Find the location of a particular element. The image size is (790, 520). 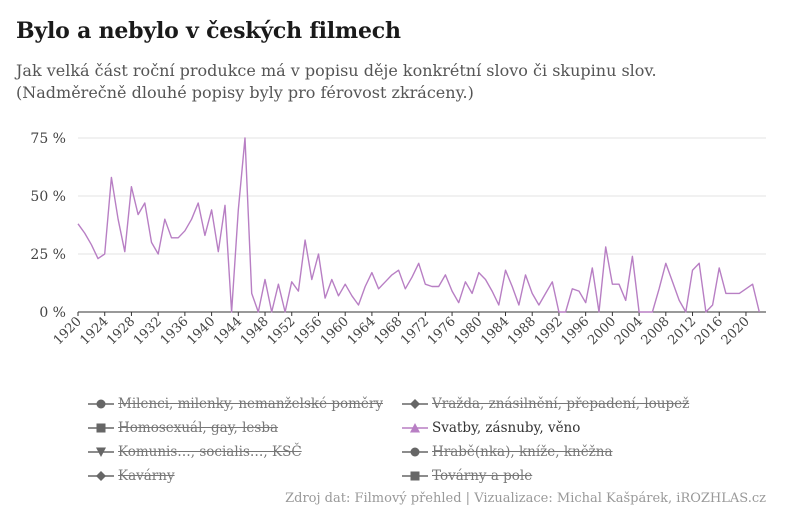

legend-label: Hrabě(nka), kníže, kněžna is located at coordinates (522, 452).